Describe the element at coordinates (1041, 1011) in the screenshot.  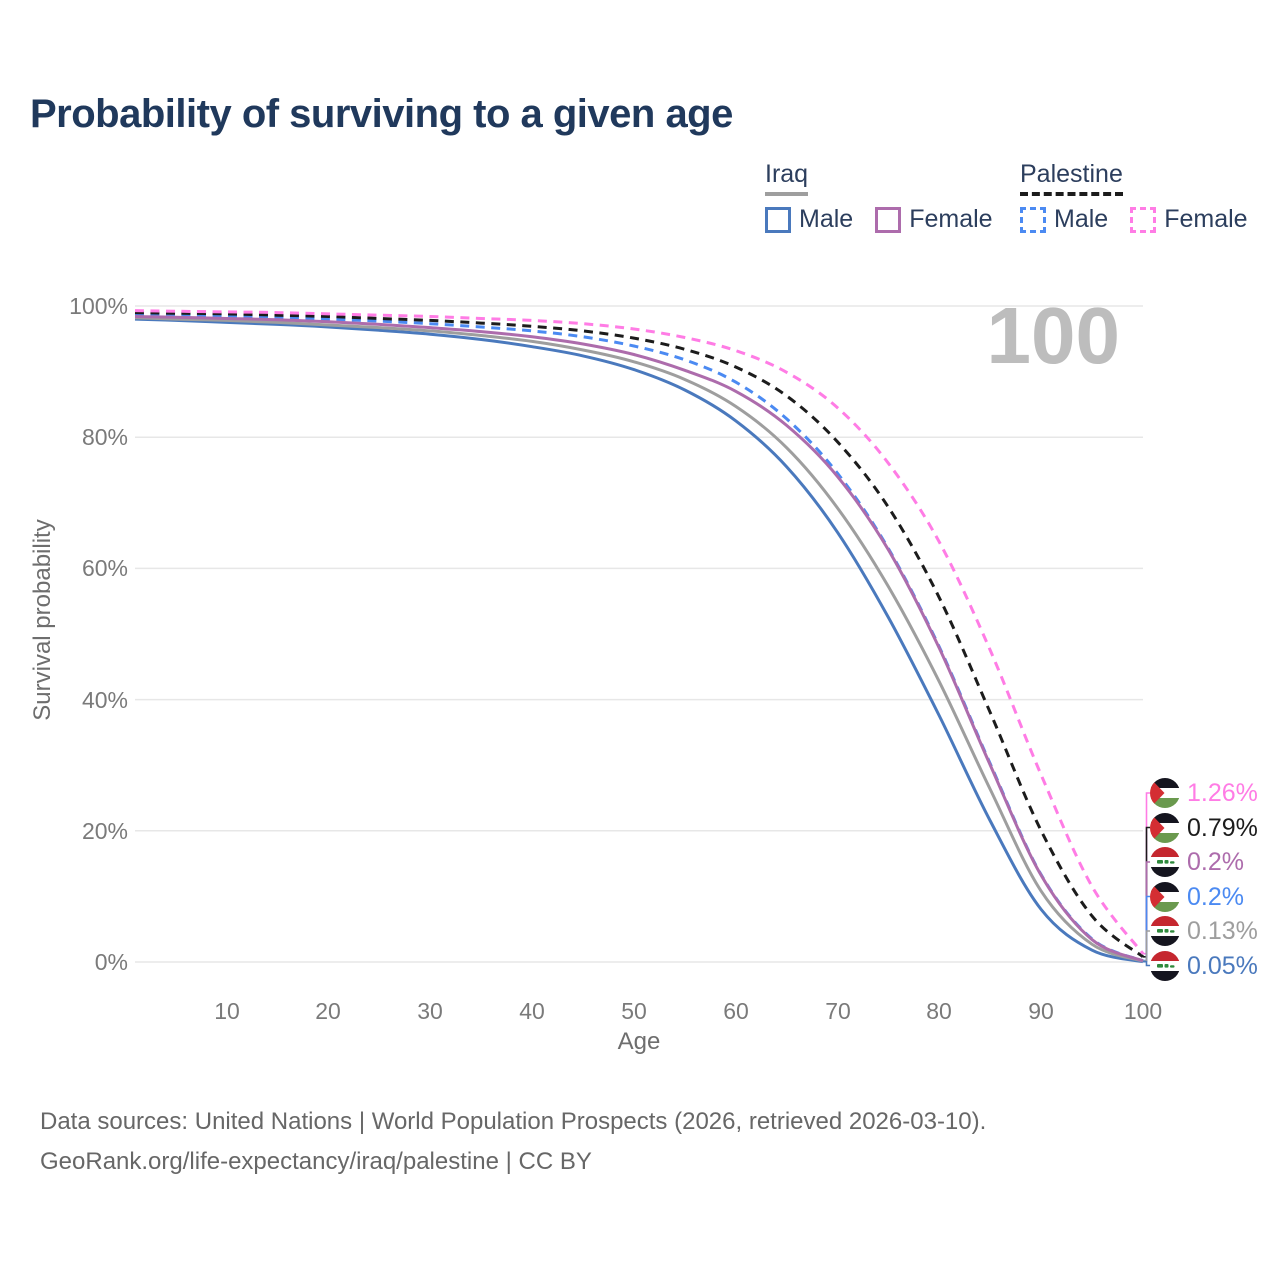
I see `x-tick-label: 90` at that location.